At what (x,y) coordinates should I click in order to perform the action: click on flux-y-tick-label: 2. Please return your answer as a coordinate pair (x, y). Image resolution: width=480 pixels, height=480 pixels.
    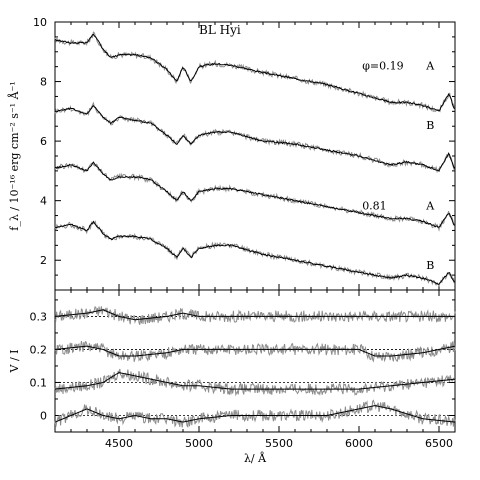
    Looking at the image, I should click on (43, 260).